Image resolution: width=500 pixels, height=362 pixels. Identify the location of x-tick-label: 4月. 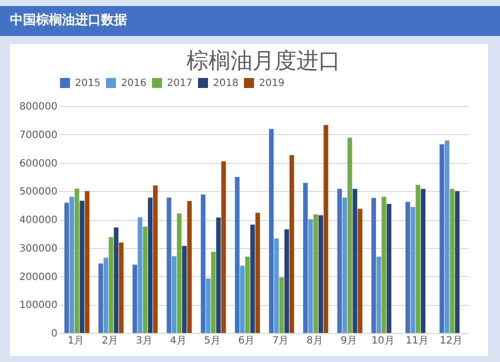
(178, 341).